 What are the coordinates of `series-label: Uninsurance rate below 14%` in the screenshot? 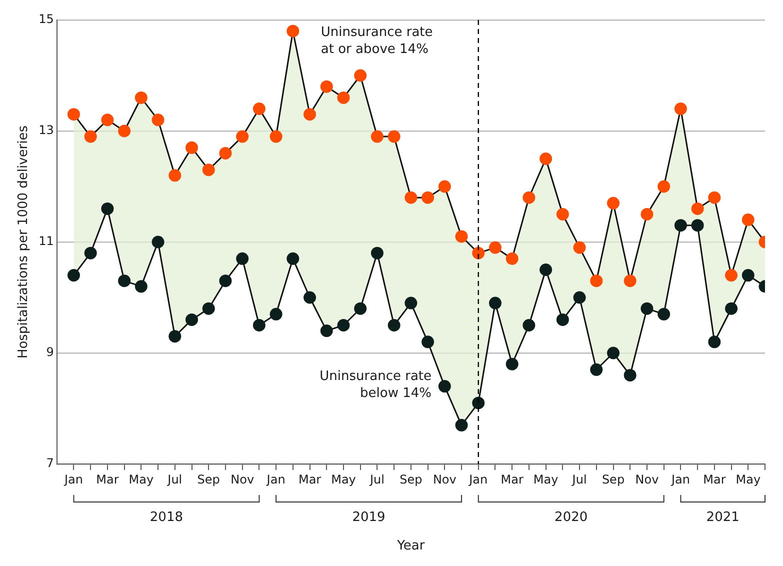 It's located at (376, 385).